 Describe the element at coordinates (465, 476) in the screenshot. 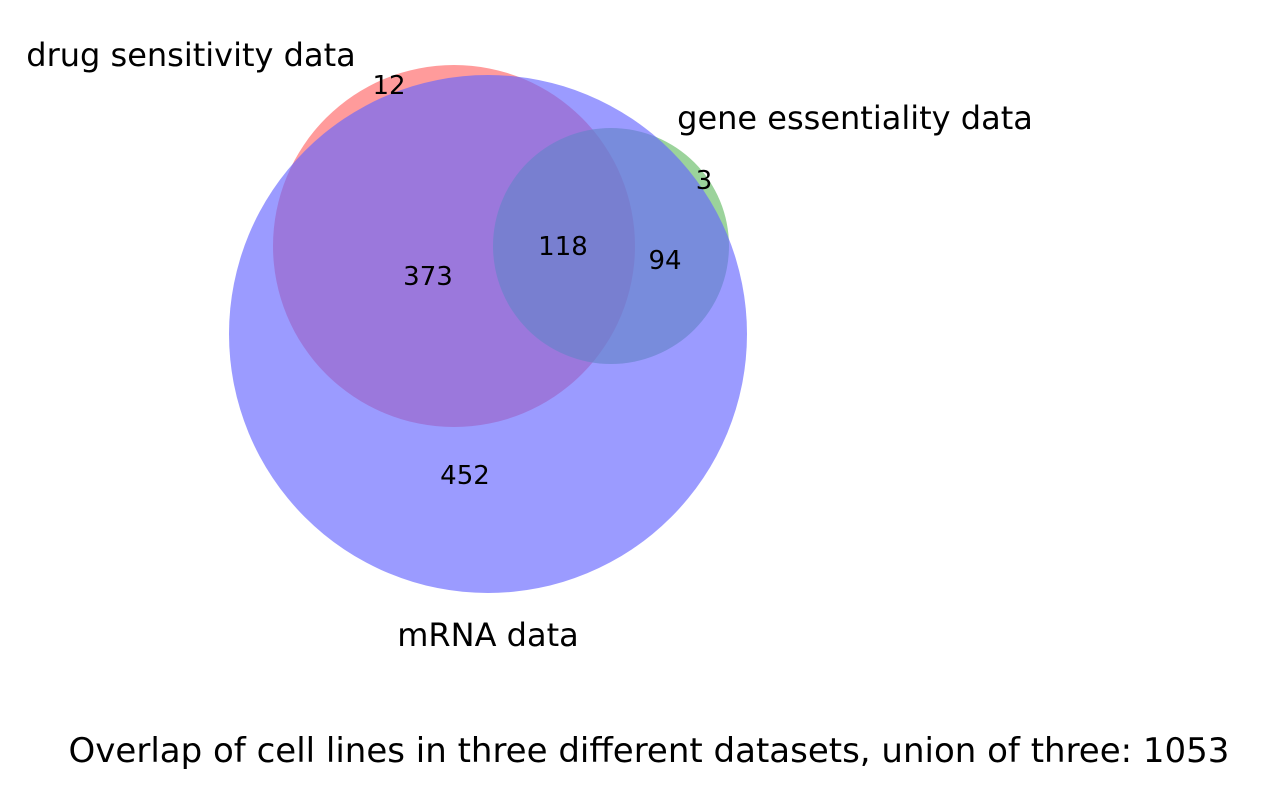

I see `mrna-only-count: 452` at that location.